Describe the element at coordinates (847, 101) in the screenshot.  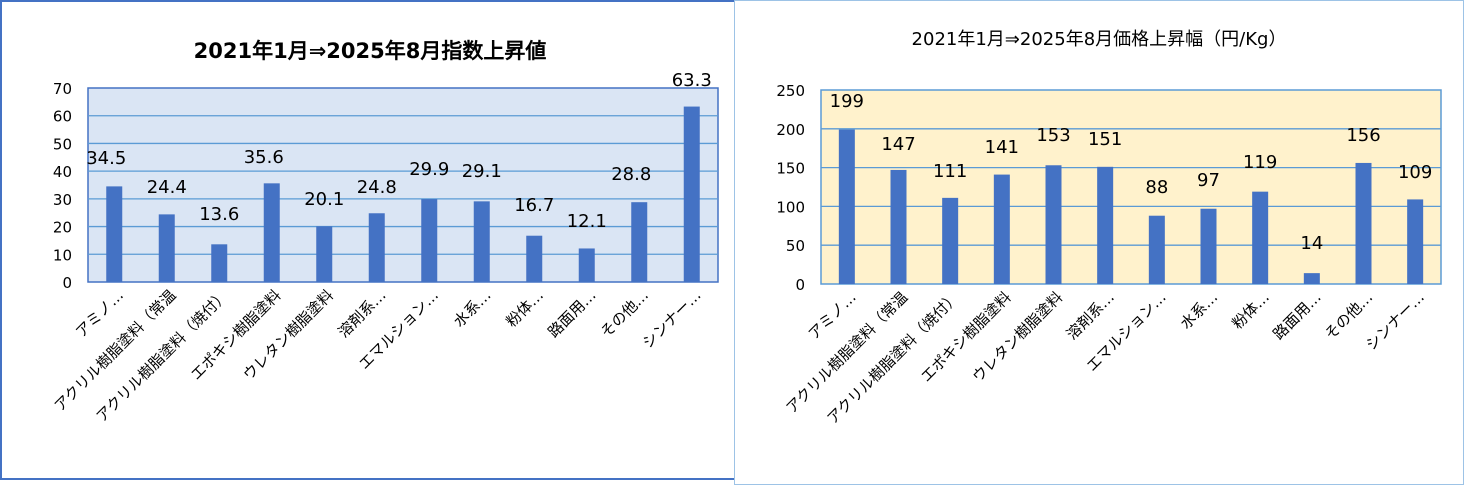
I see `data-label: 199` at that location.